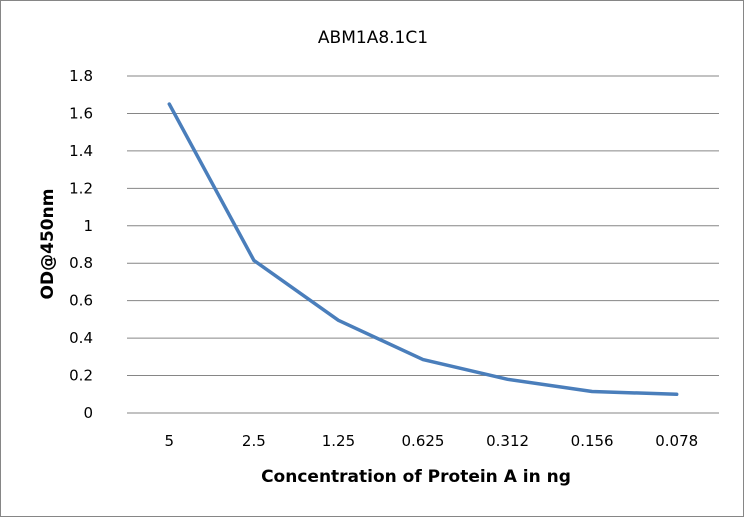  What do you see at coordinates (88, 226) in the screenshot?
I see `y-tick-label: 1` at bounding box center [88, 226].